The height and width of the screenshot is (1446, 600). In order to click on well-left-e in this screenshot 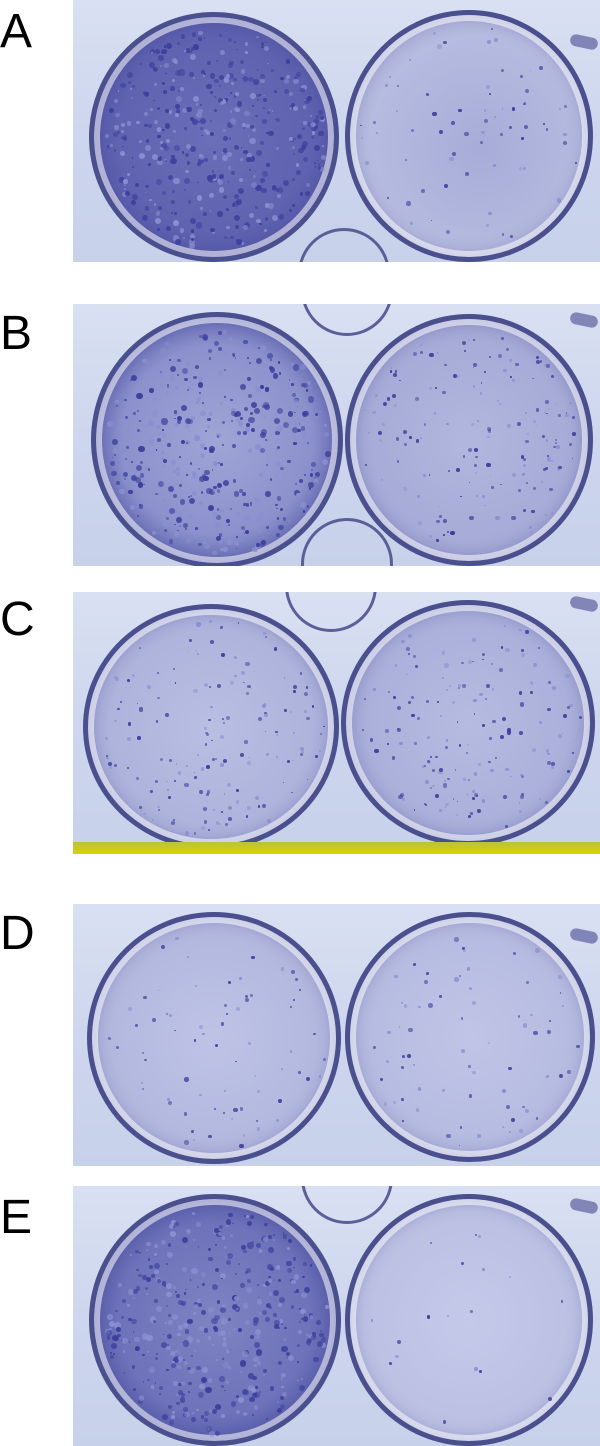, I will do `click(215, 1320)`.